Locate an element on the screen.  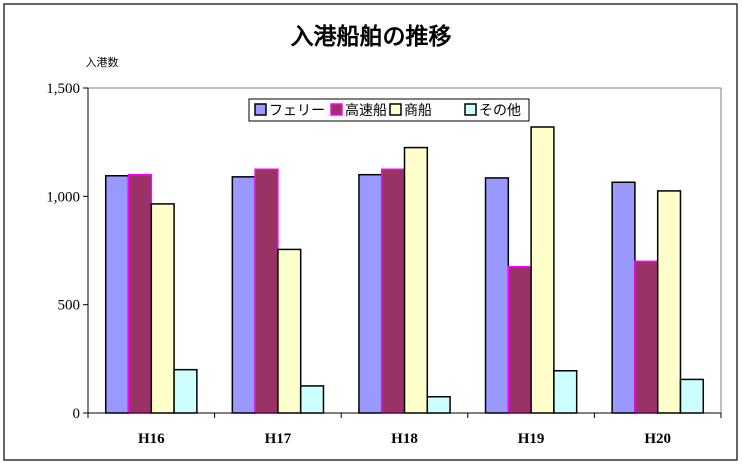
bar-H16-商船 is located at coordinates (162, 308).